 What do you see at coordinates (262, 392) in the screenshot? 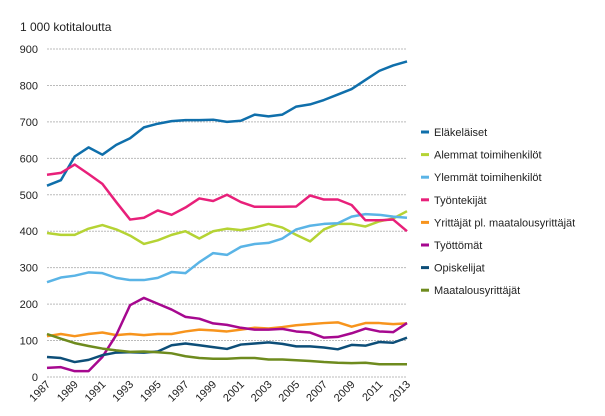
I see `x-tick-label: 2003` at bounding box center [262, 392].